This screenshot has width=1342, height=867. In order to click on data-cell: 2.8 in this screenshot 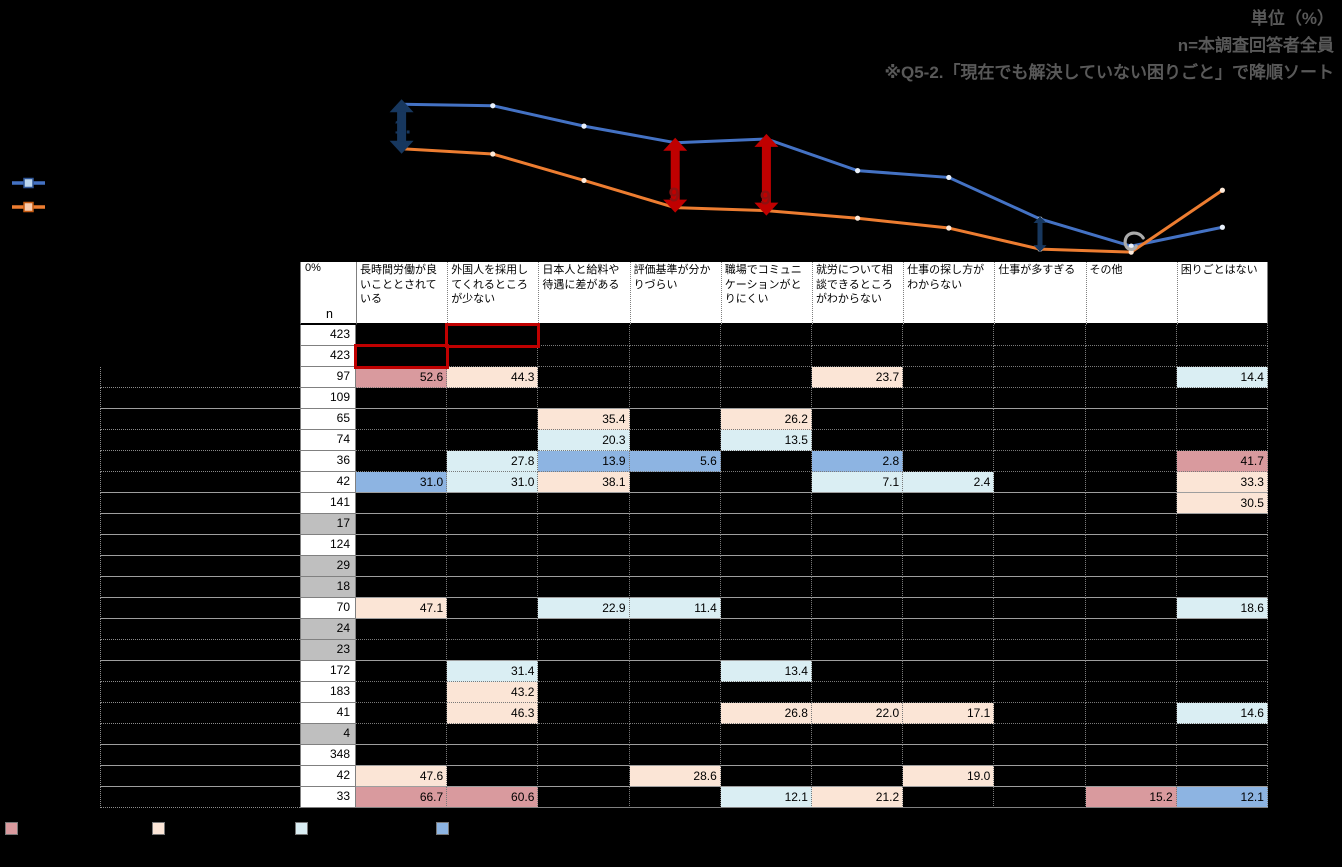, I will do `click(857, 461)`.